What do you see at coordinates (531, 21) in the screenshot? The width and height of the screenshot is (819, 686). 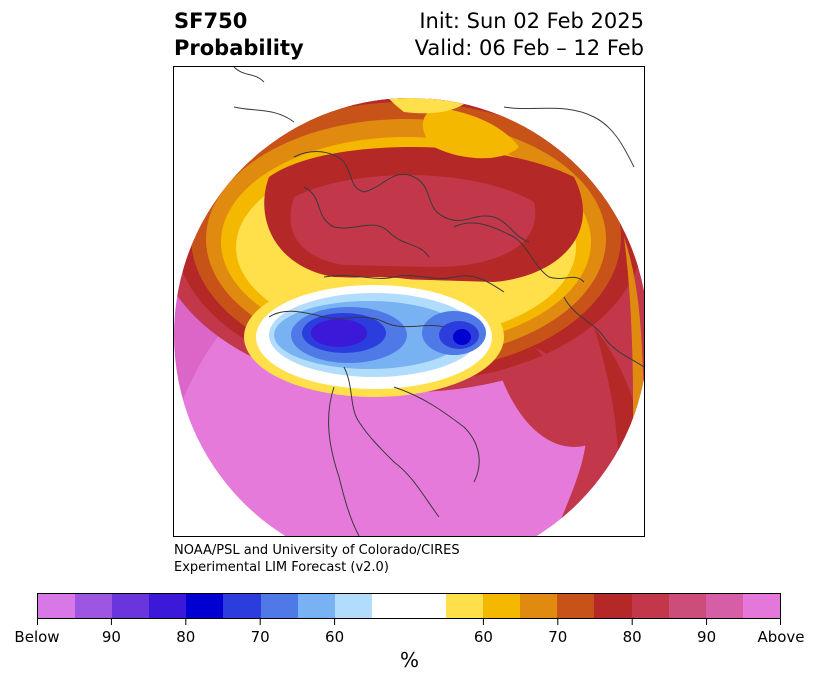 I see `init-date: Init: Sun 02 Feb 2025` at bounding box center [531, 21].